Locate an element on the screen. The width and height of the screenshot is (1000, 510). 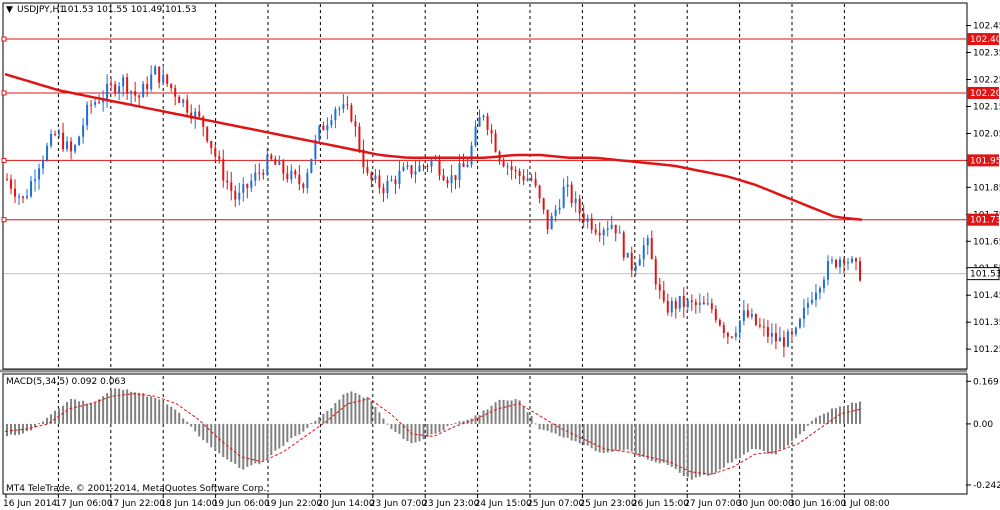
x-tick-label: 25 Jun 23:00 is located at coordinates (607, 504).